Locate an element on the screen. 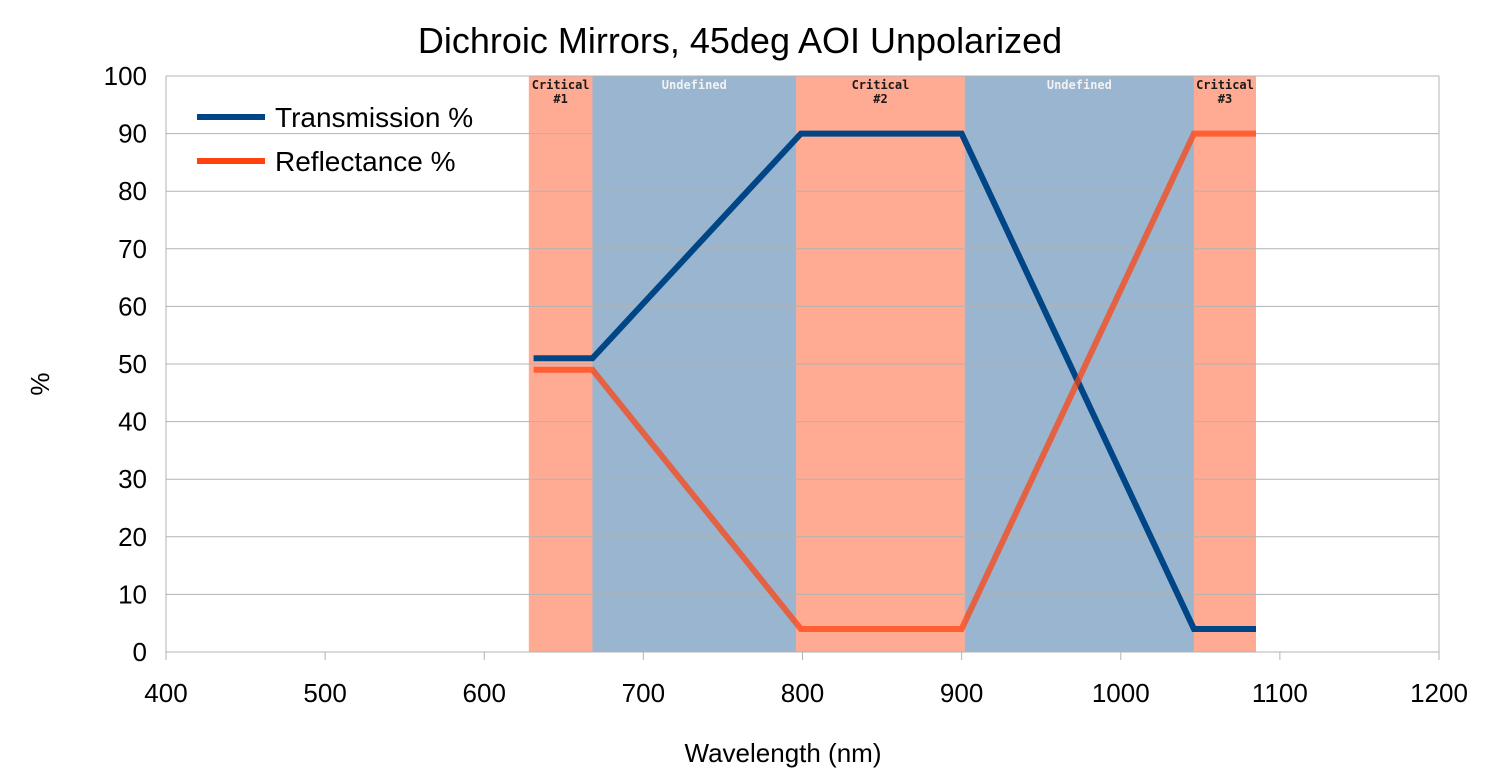 This screenshot has height=780, width=1486. chart-title: Dichroic Mirrors, 45deg AOI Unpolarized is located at coordinates (740, 40).